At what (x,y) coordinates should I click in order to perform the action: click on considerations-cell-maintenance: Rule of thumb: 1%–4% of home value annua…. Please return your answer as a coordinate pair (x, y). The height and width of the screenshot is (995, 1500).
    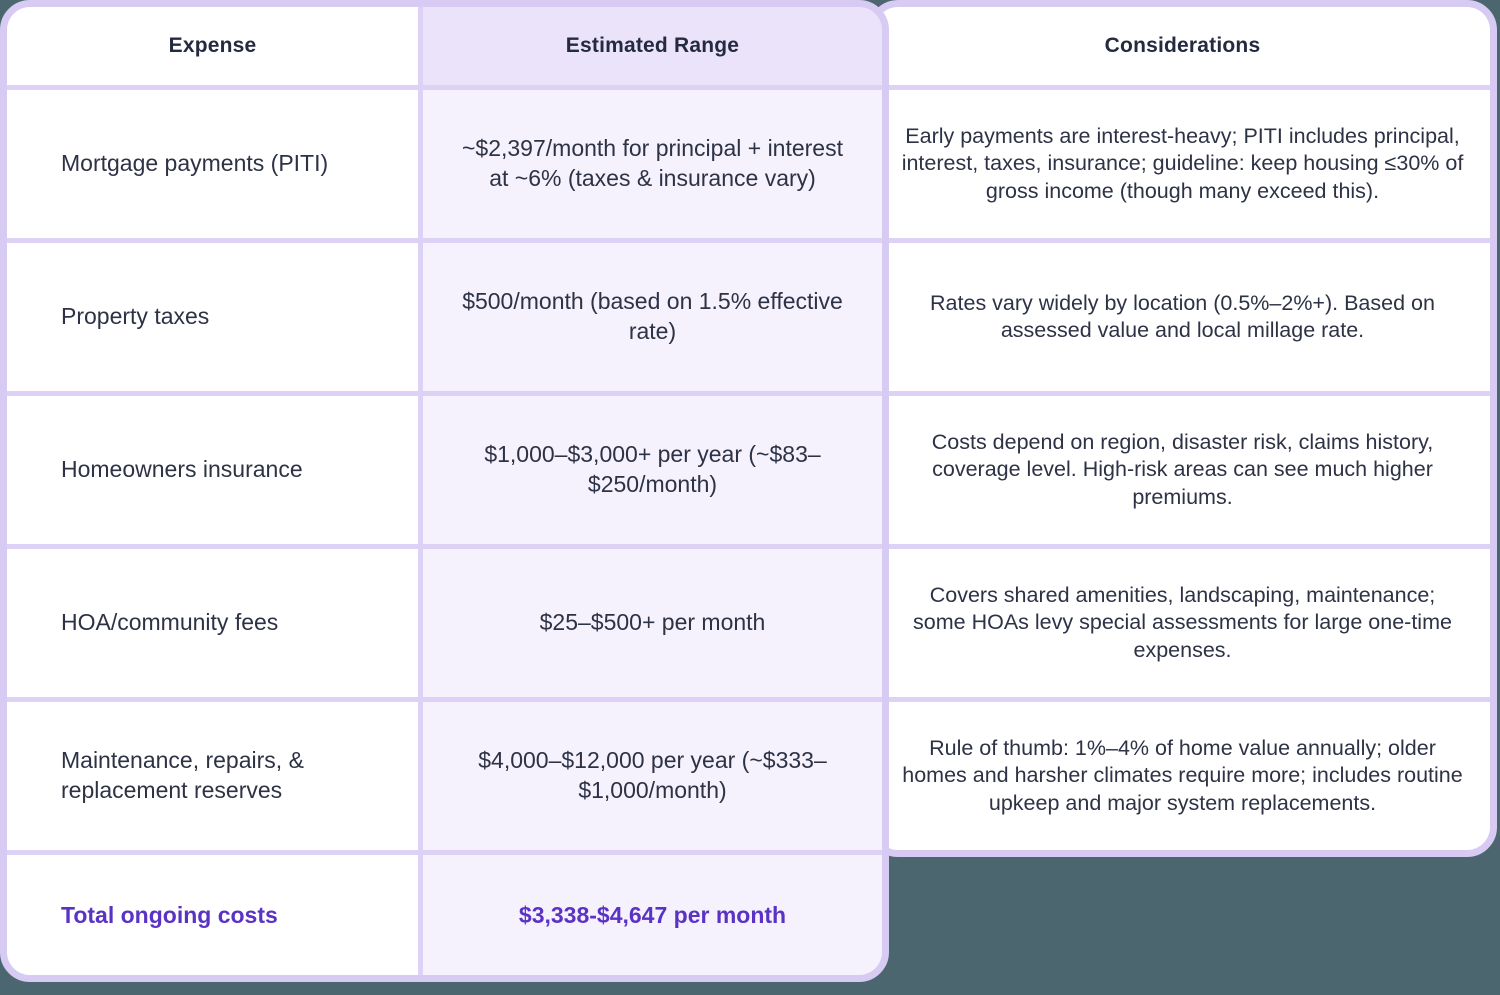
    Looking at the image, I should click on (1182, 776).